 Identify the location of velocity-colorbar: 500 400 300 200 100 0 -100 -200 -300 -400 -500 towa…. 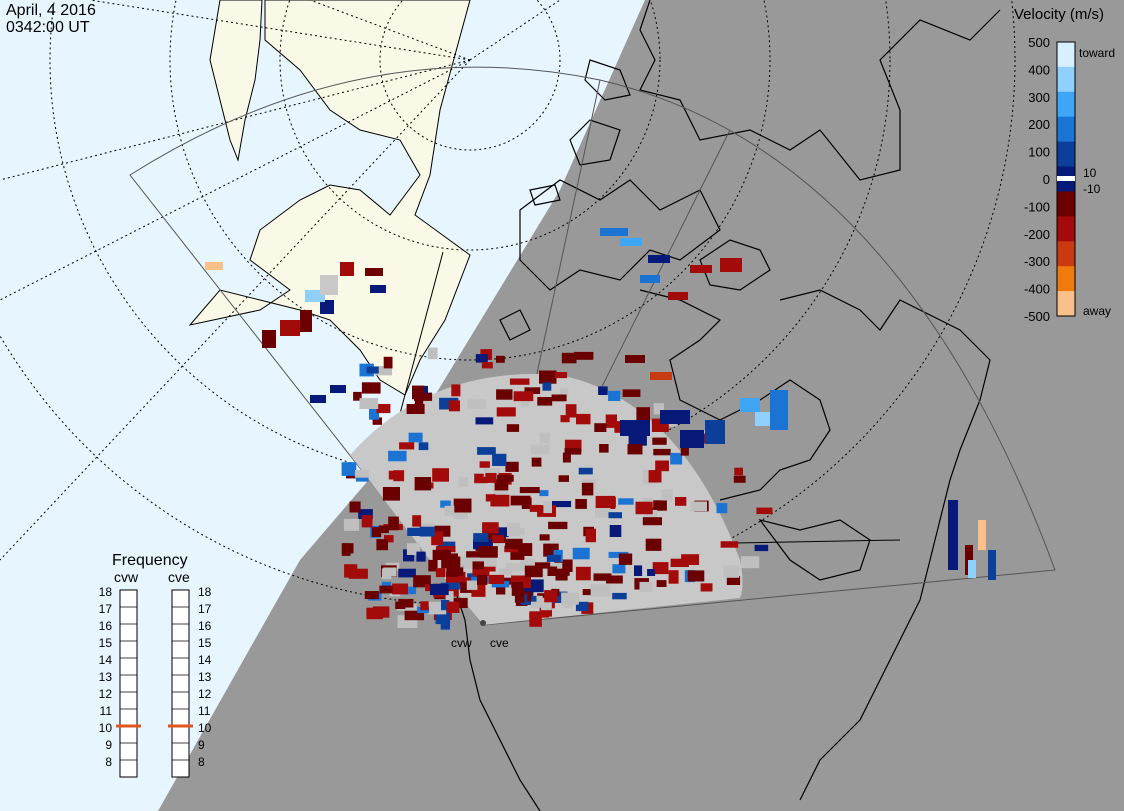
(1069, 179).